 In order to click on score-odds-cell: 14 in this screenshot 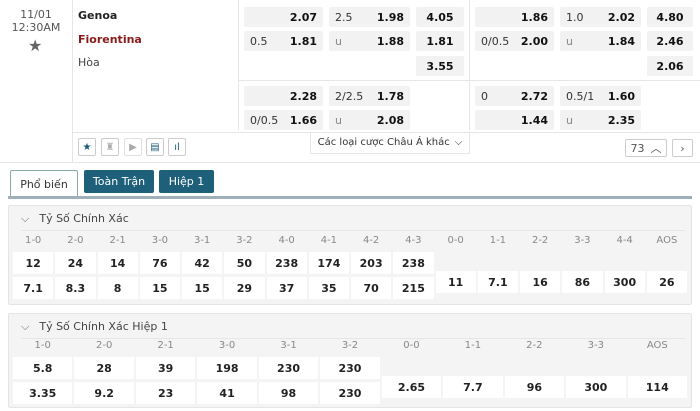, I will do `click(117, 263)`.